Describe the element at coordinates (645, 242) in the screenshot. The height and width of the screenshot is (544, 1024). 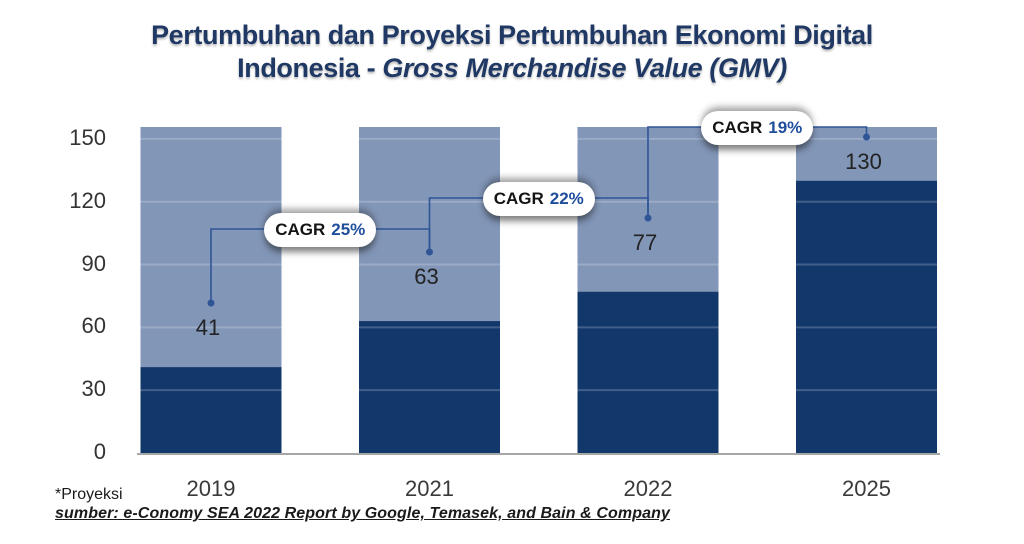
I see `bar-value-label: 77` at that location.